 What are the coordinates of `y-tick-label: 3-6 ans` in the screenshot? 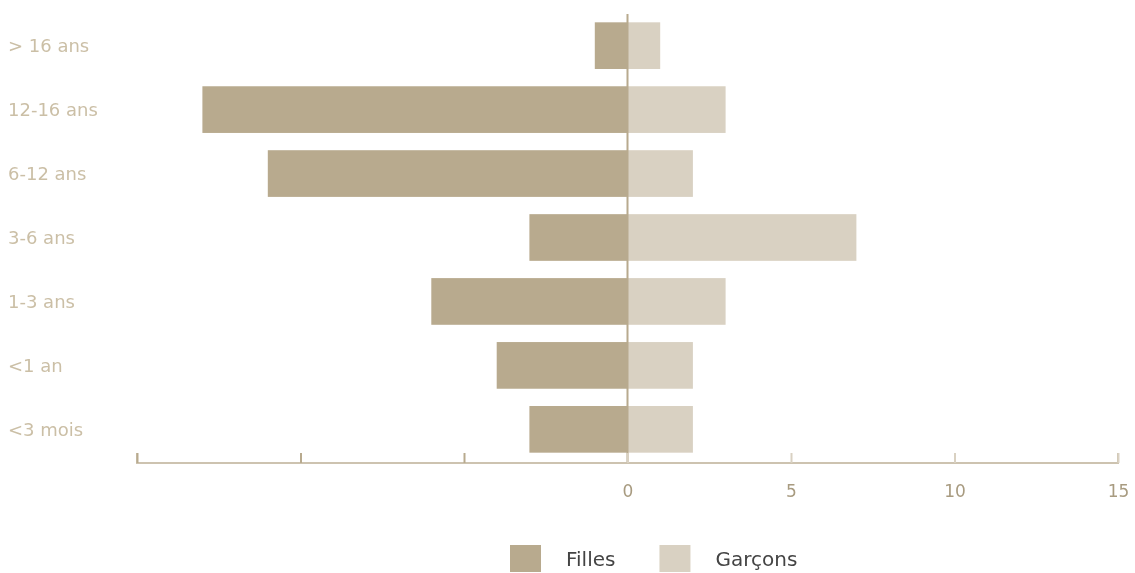 It's located at (41, 237).